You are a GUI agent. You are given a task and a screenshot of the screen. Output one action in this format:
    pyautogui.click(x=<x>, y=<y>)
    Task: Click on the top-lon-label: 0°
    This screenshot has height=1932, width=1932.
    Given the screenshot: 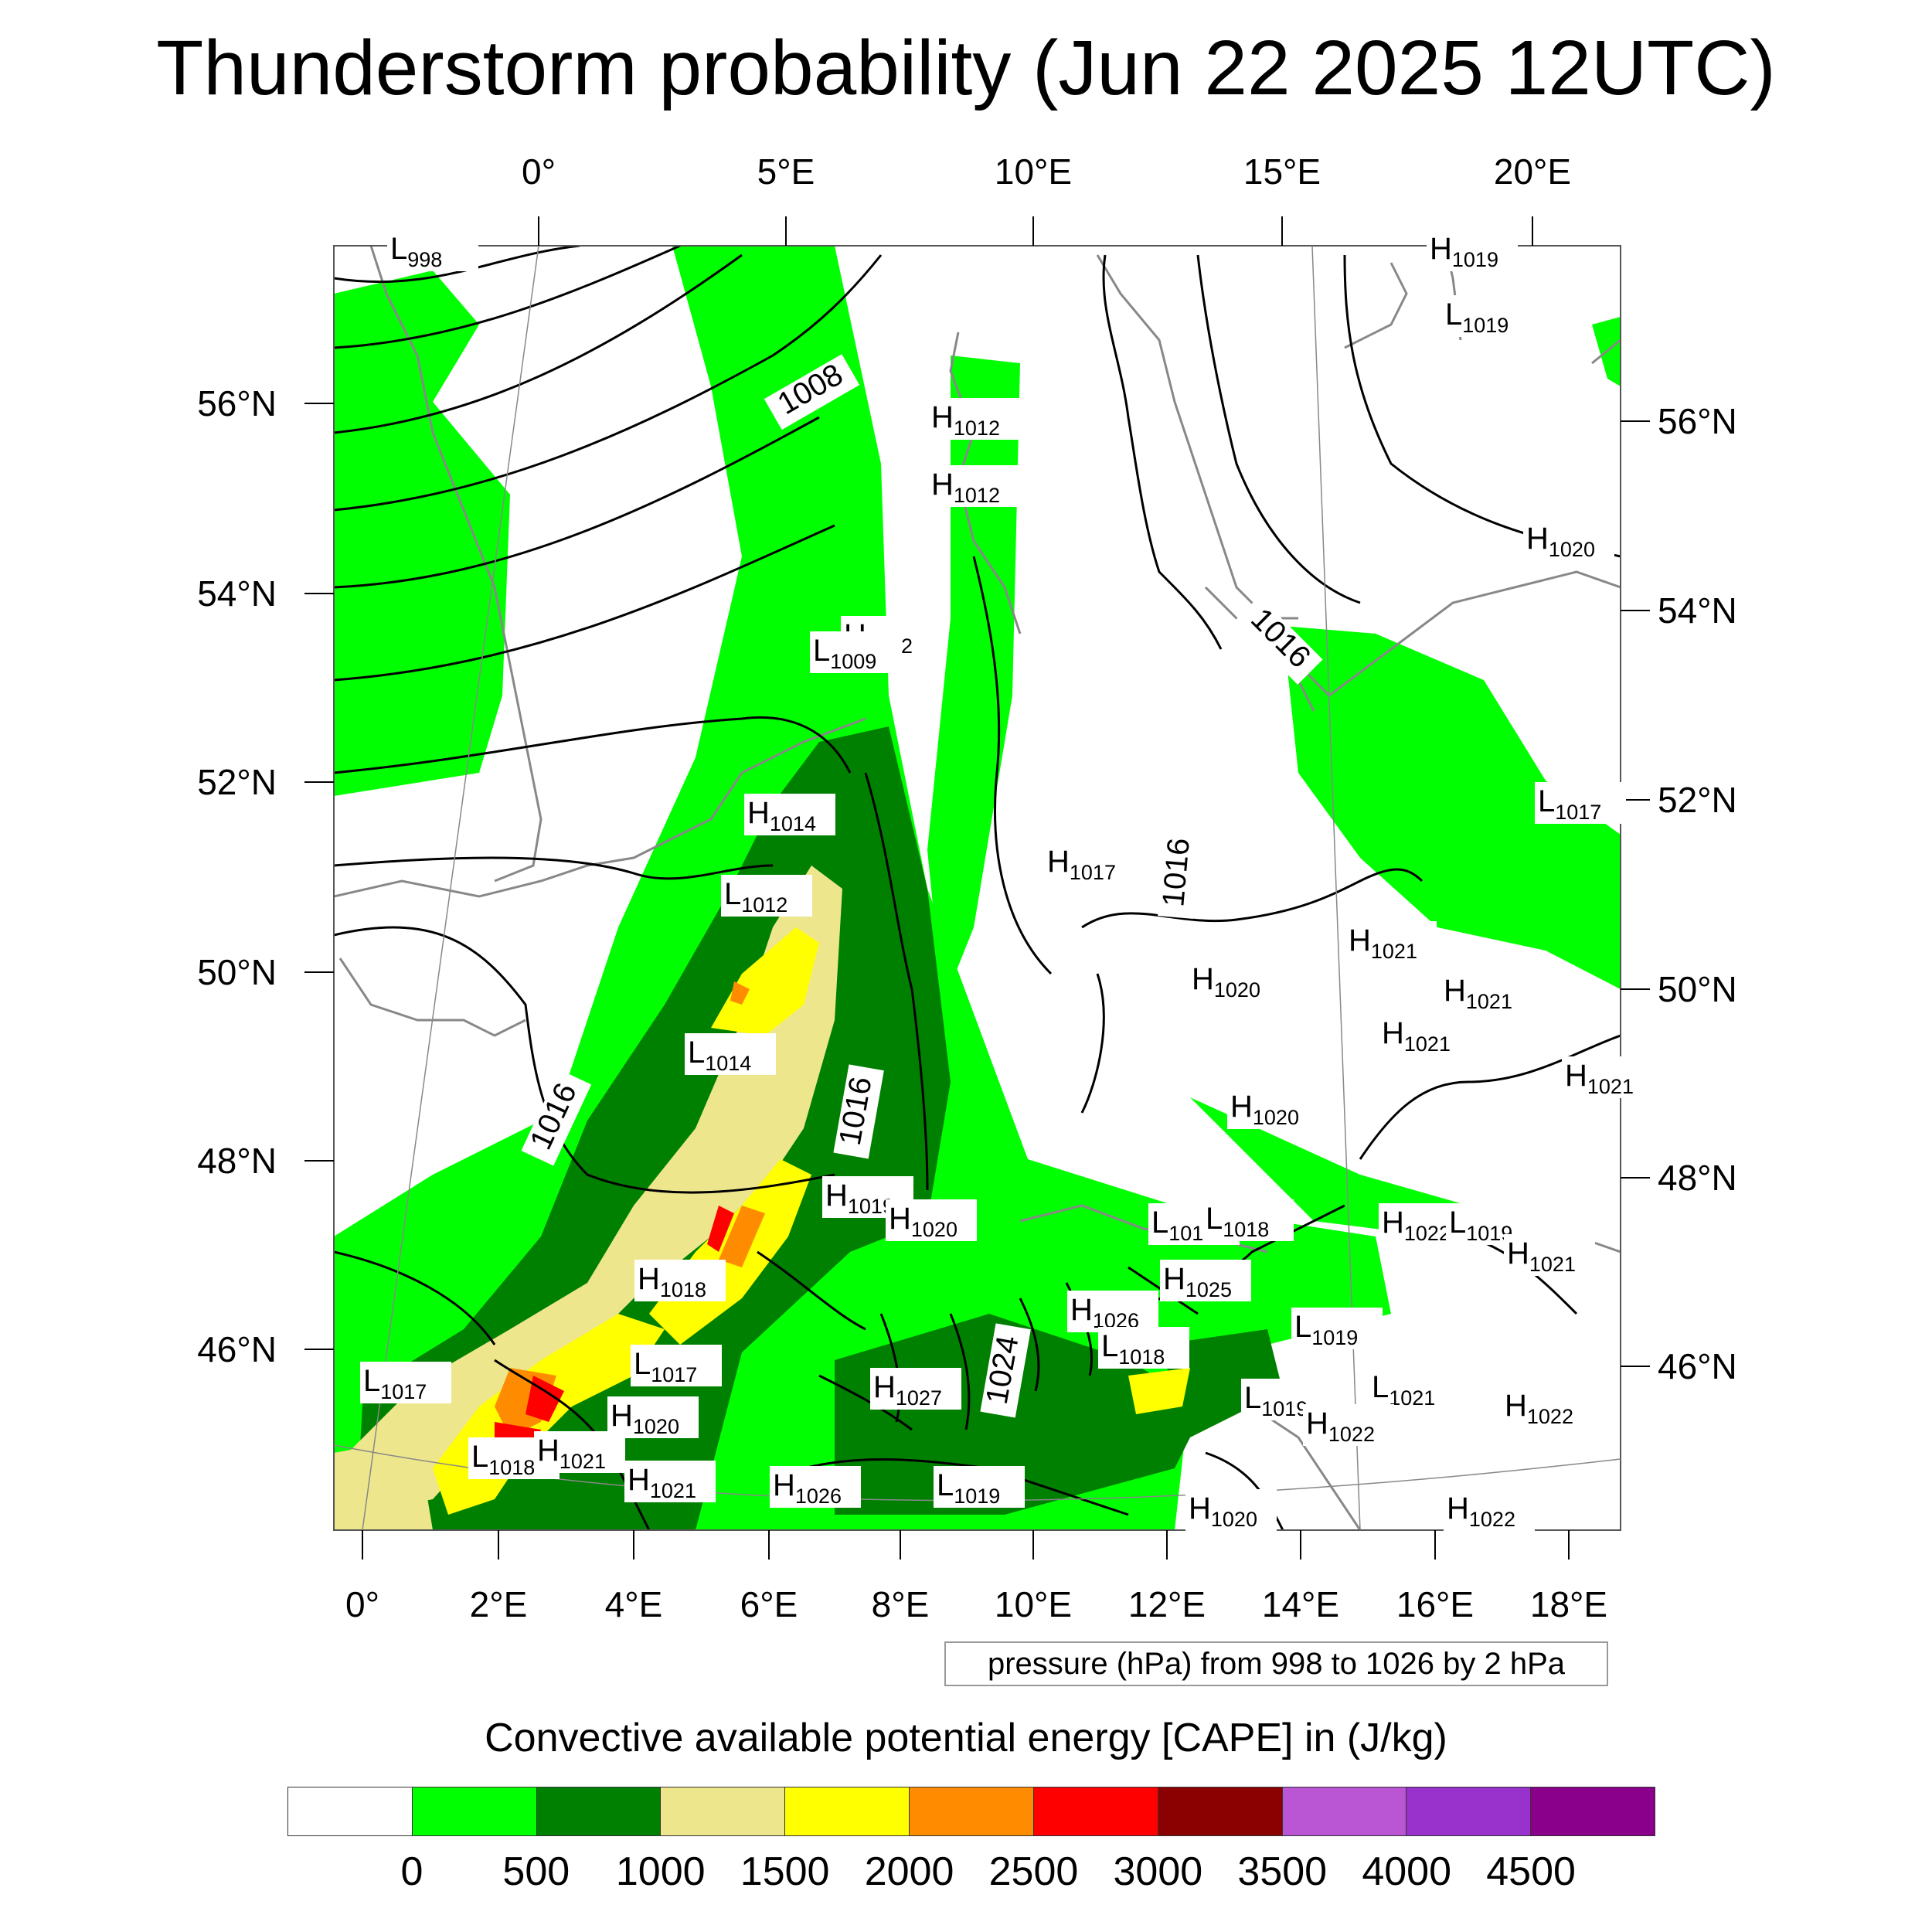 What is the action you would take?
    pyautogui.click(x=539, y=171)
    